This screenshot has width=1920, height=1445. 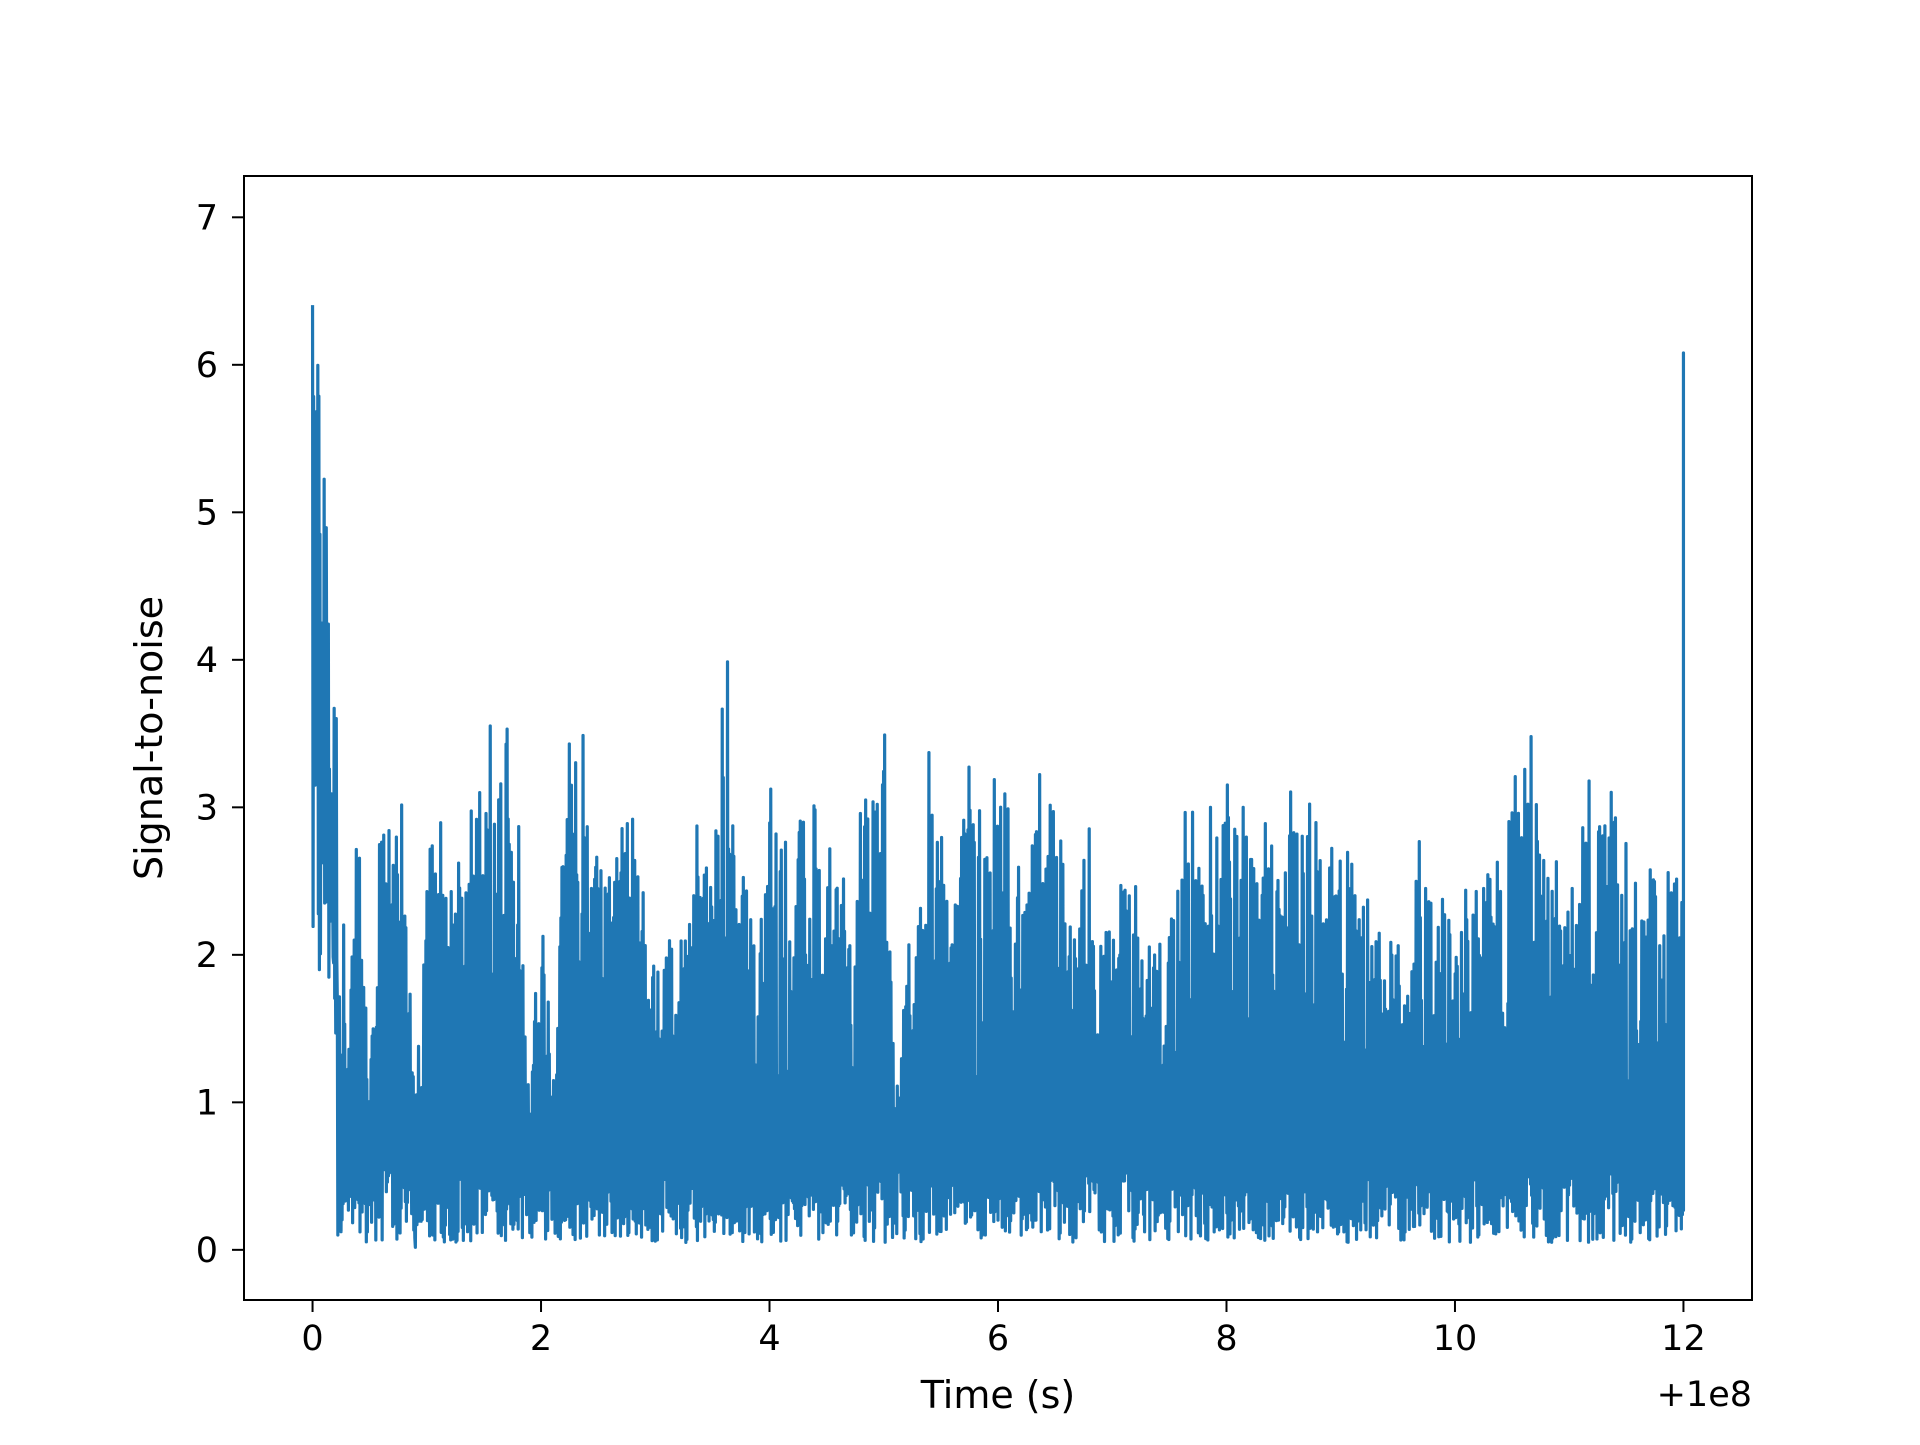 I want to click on x-tick-label: 2, so click(x=541, y=1339).